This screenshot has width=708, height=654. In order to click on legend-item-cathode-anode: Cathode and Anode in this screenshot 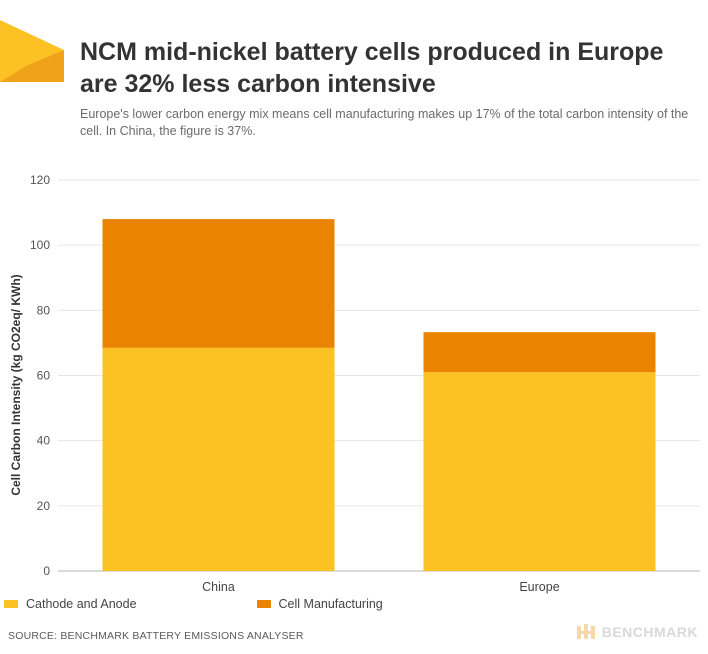, I will do `click(70, 604)`.